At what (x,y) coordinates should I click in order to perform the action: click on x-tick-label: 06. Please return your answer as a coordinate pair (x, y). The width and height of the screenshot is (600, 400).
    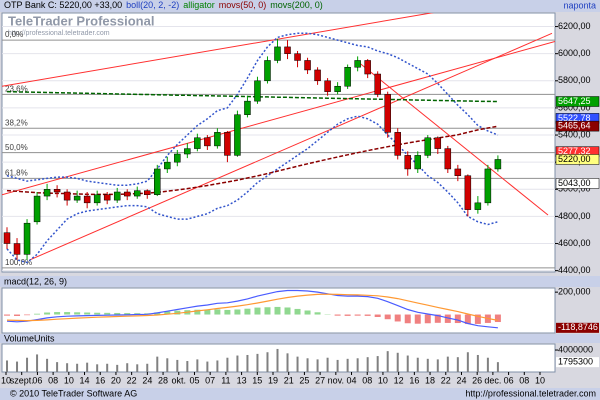
    Looking at the image, I should click on (37, 380).